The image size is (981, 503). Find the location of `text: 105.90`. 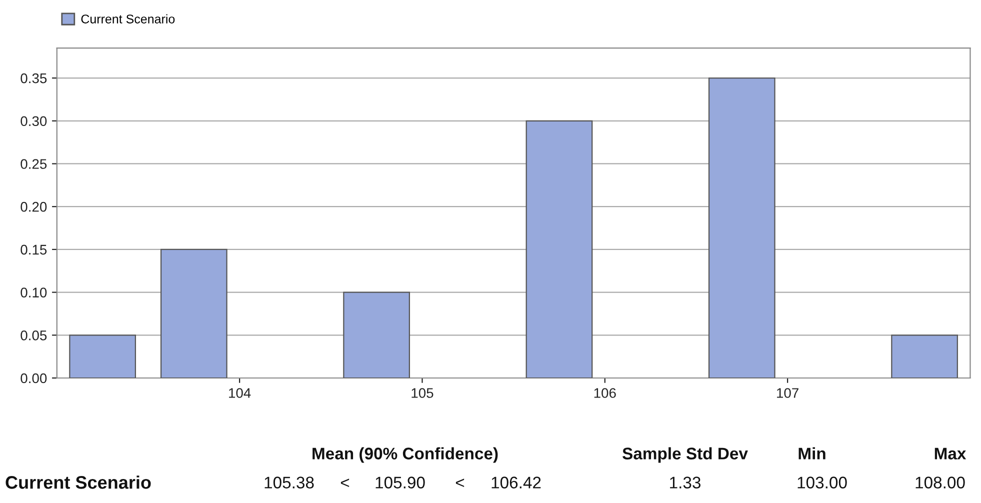

text: 105.90 is located at coordinates (400, 482).